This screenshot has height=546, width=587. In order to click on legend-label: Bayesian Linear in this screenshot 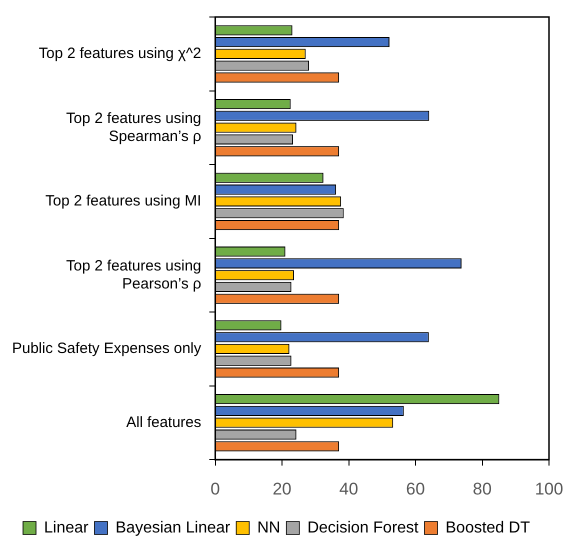, I will do `click(173, 527)`.